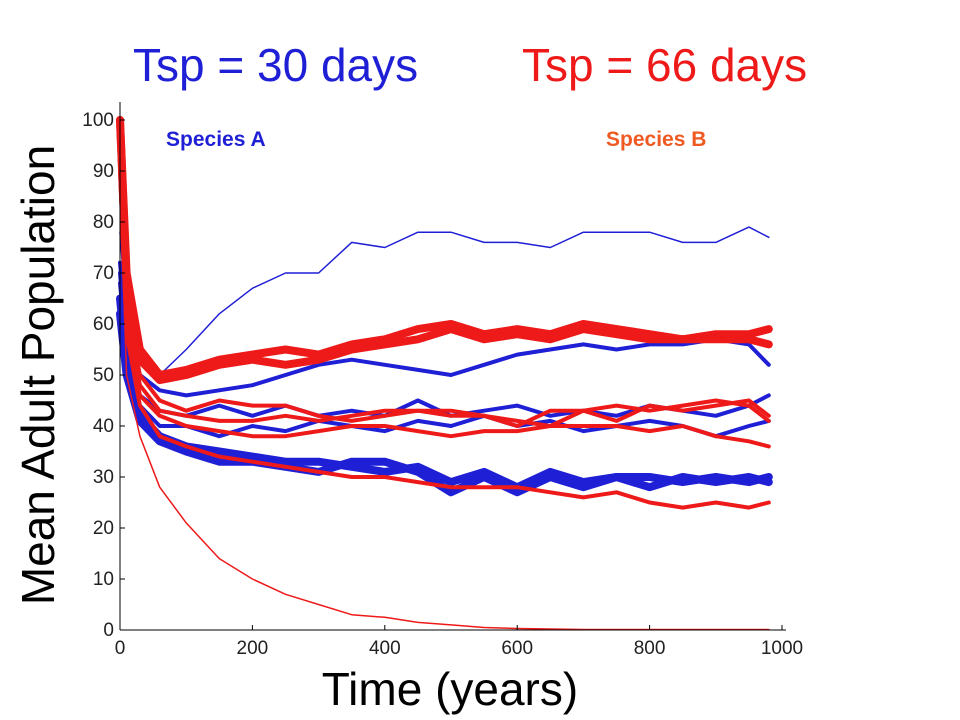 The height and width of the screenshot is (720, 960). Describe the element at coordinates (650, 648) in the screenshot. I see `x-tick-label: 800` at that location.